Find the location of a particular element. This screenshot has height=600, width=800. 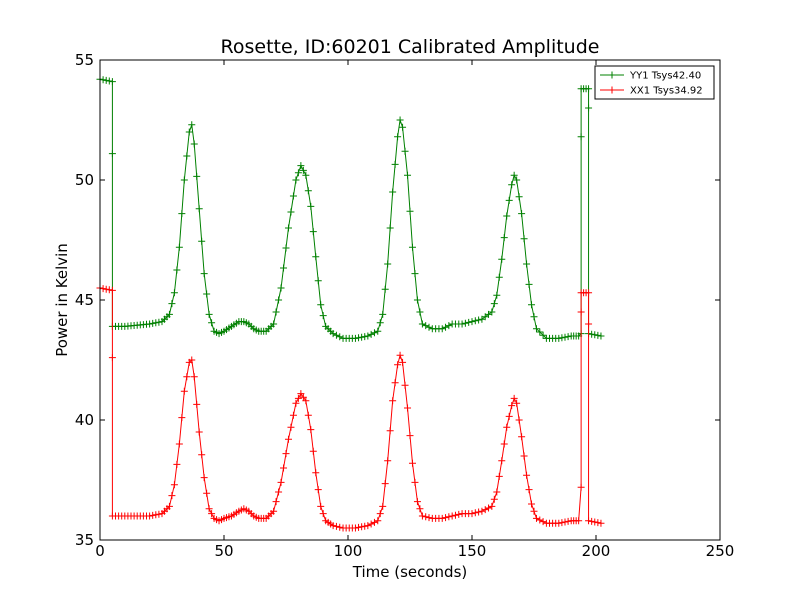

legend-box is located at coordinates (654, 82).